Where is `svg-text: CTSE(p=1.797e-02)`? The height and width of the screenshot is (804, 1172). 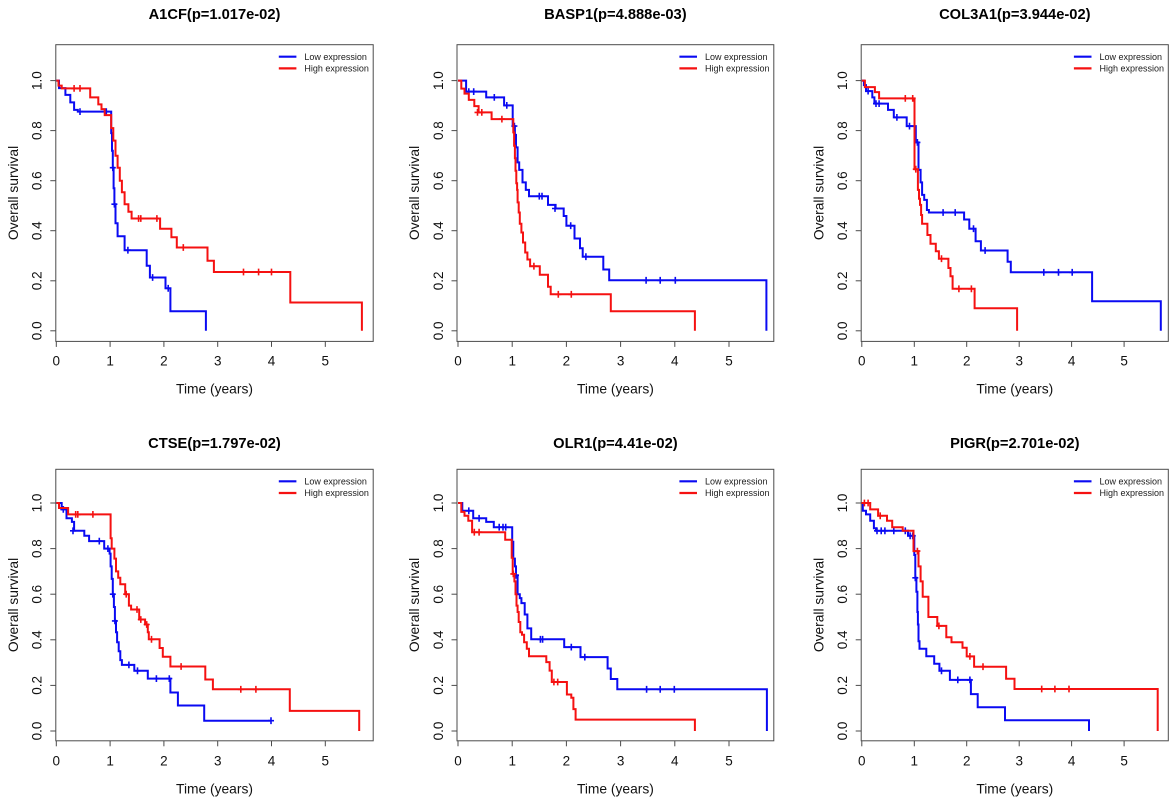 svg-text: CTSE(p=1.797e-02) is located at coordinates (214, 444).